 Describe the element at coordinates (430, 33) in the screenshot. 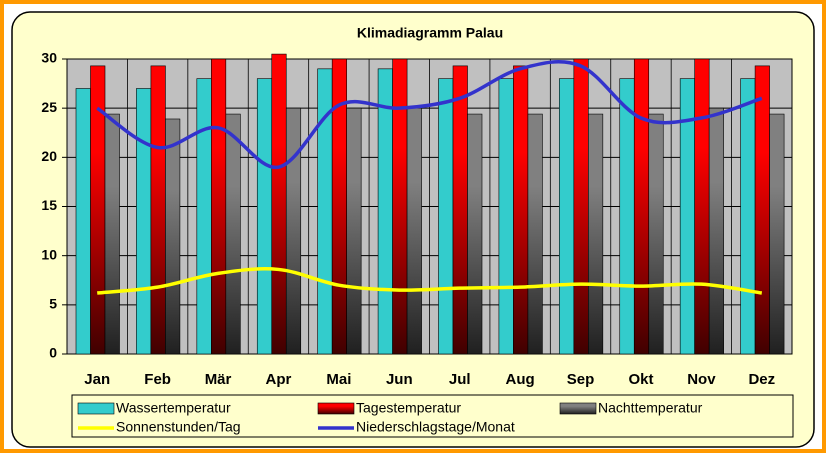

I see `chart-title: Klimadiagramm Palau` at that location.